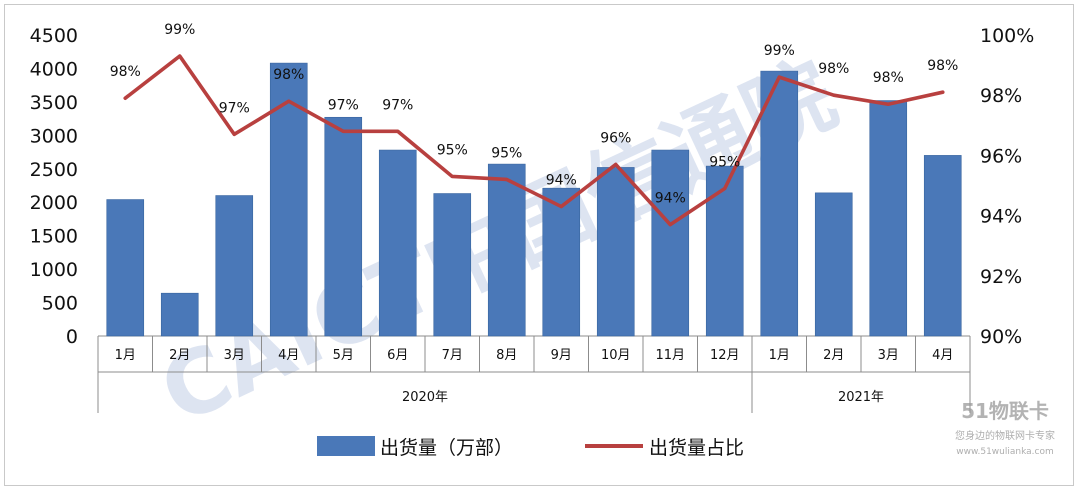 The height and width of the screenshot is (492, 1080). Describe the element at coordinates (861, 397) in the screenshot. I see `year-group-label: 2021年` at that location.